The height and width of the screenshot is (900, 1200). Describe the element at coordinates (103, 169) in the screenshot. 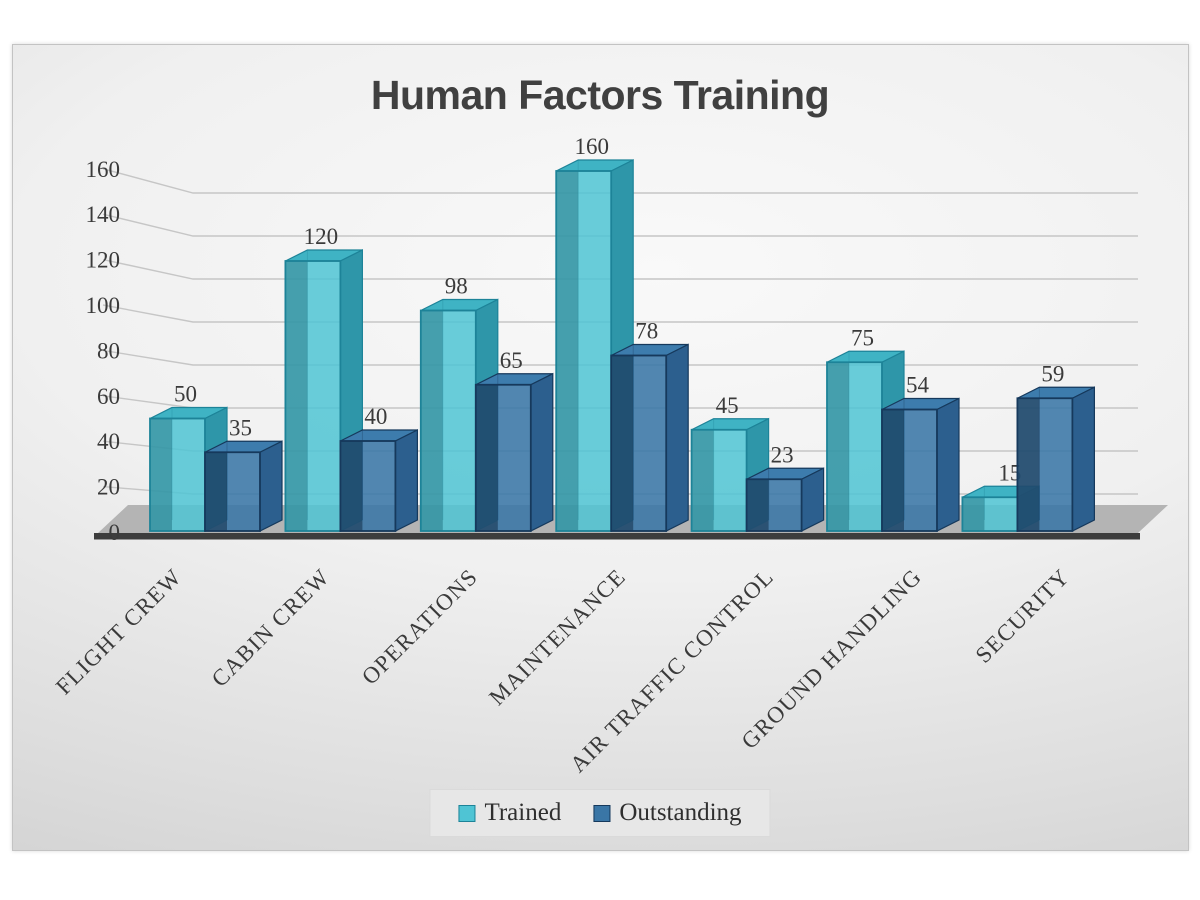

I see `y-axis-tick-label: 160` at that location.